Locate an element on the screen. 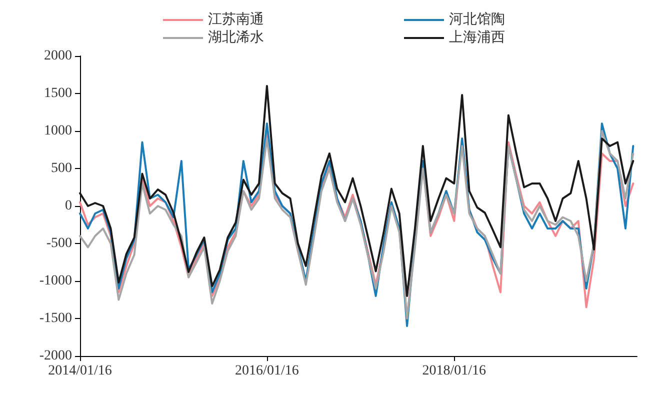 The image size is (653, 401). y-tick-label: 0 is located at coordinates (68, 206).